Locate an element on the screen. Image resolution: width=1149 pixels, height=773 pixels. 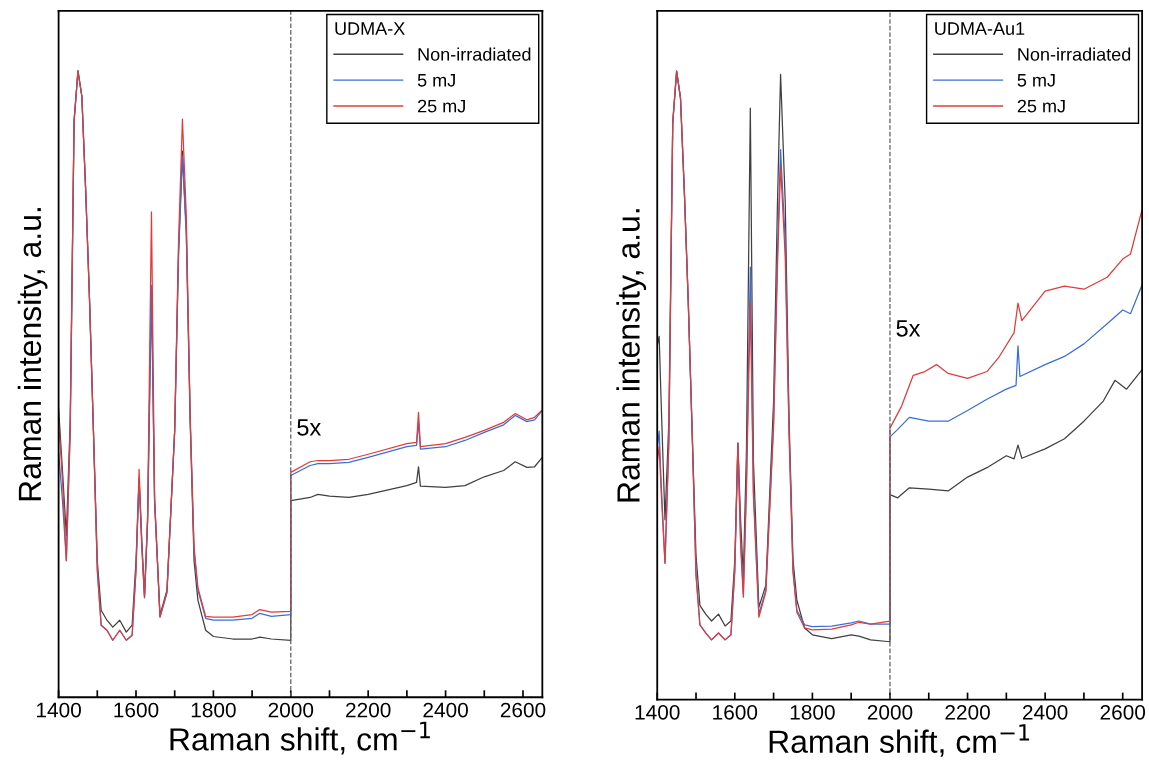
legend-title: UDMA-X is located at coordinates (370, 28).